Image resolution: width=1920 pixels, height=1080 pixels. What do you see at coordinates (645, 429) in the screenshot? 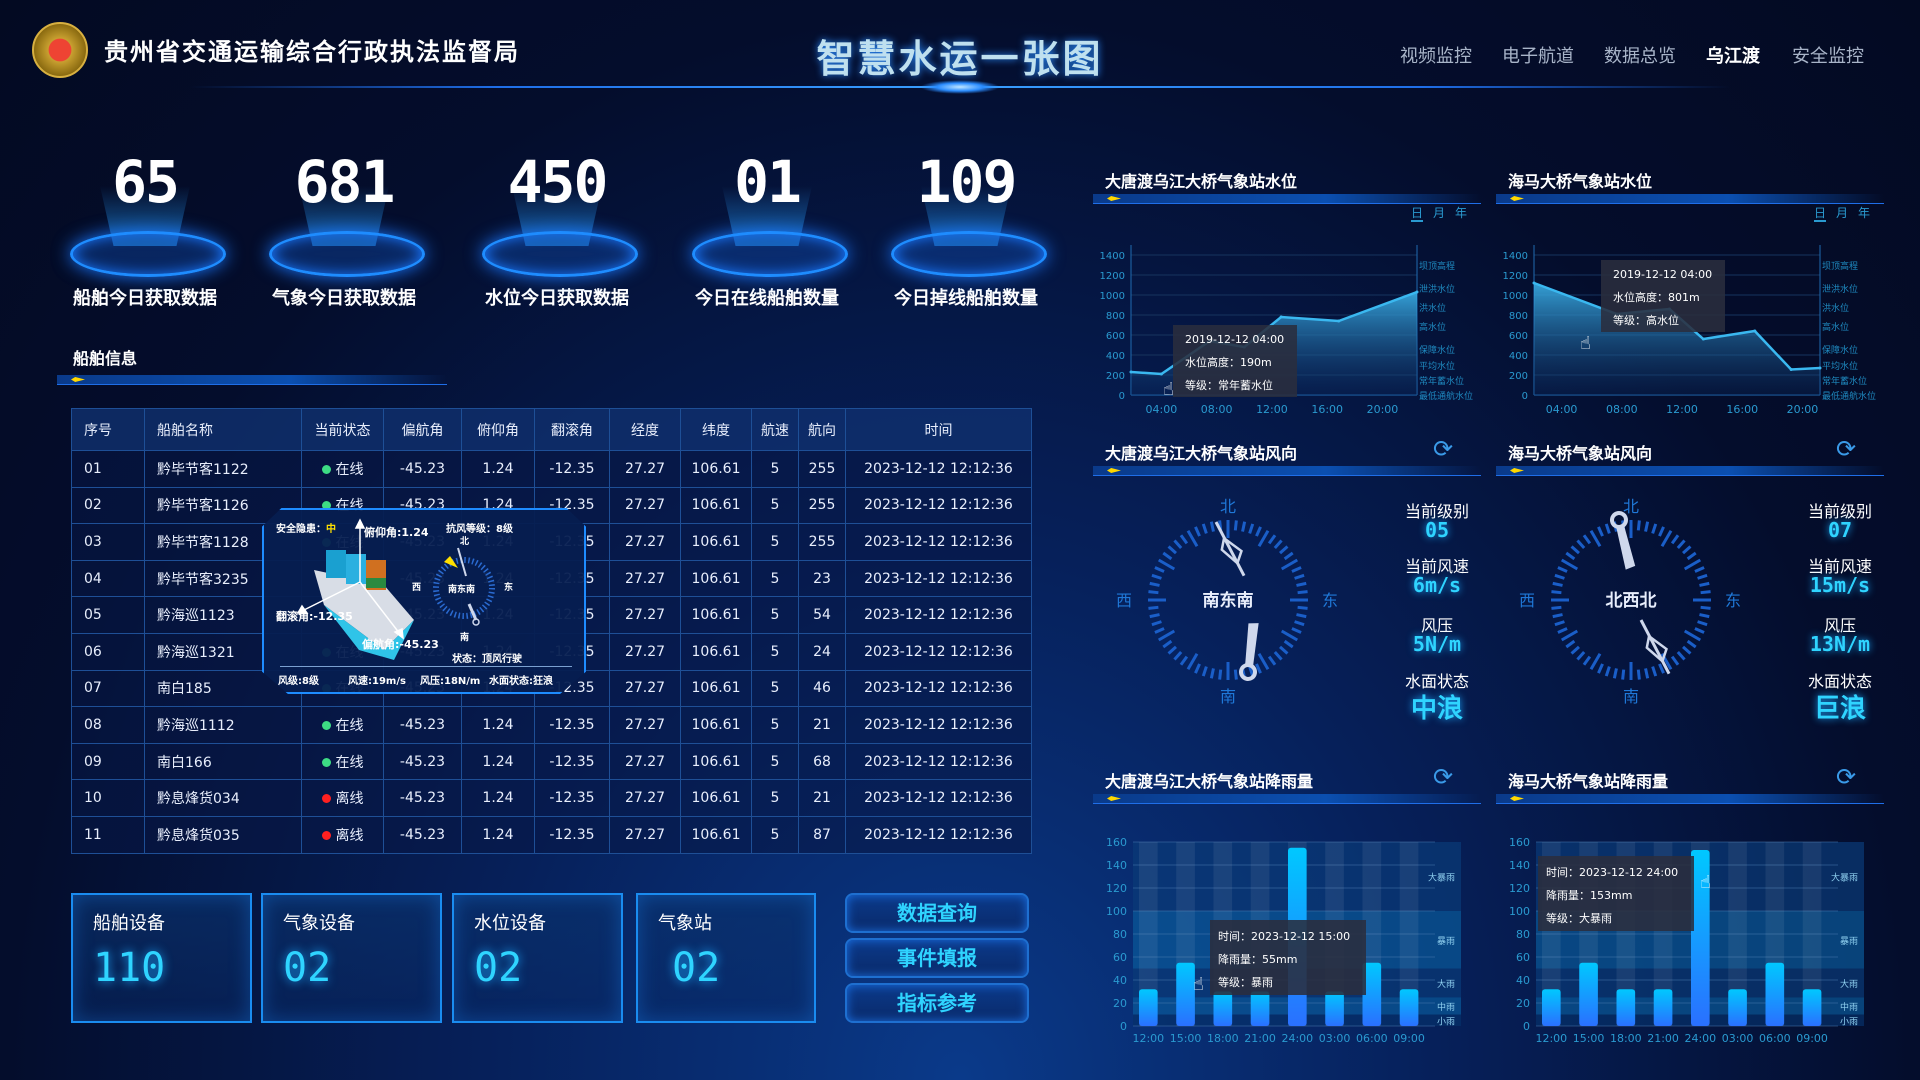
I see `column-header: 经度` at bounding box center [645, 429].